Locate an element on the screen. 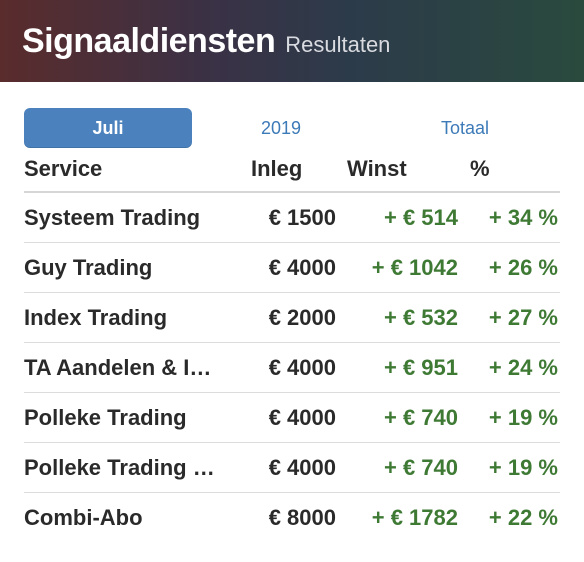 This screenshot has width=584, height=562. percent-value: + 27 % is located at coordinates (523, 317).